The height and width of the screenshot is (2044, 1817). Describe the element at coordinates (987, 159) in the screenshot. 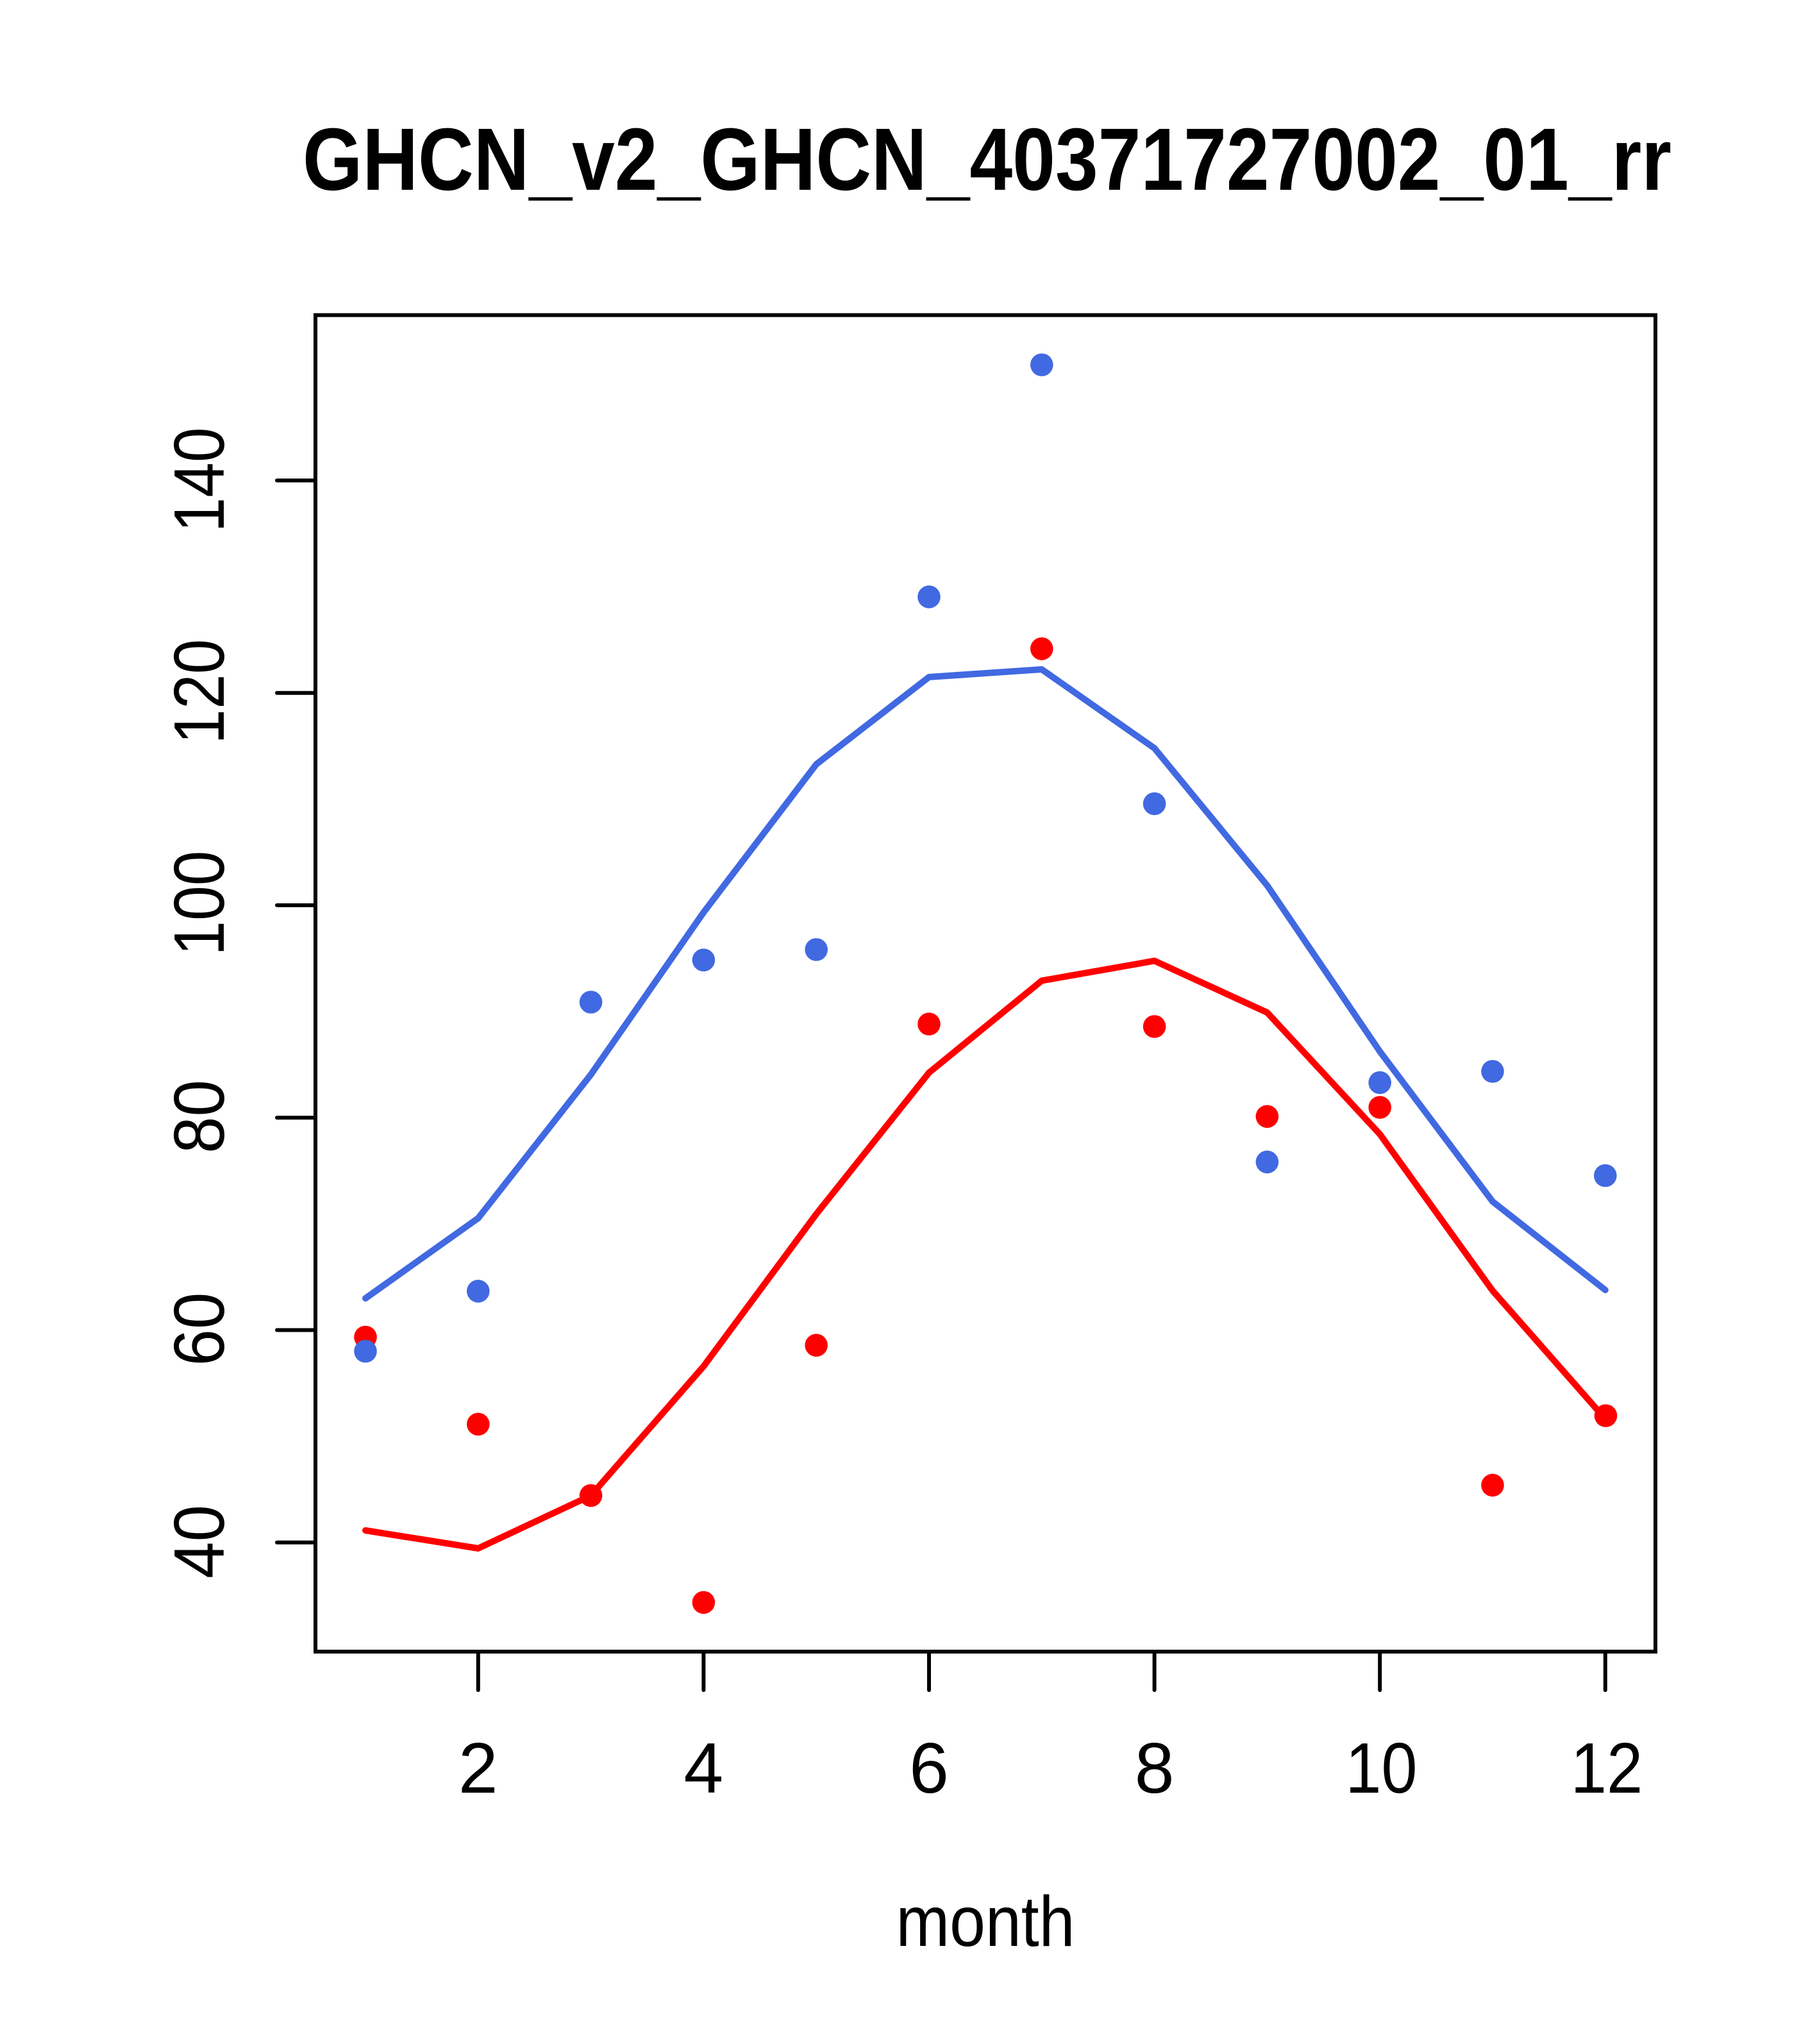

I see `svg-text: GHCN_v2_GHCN_40371727002_01_rr` at that location.